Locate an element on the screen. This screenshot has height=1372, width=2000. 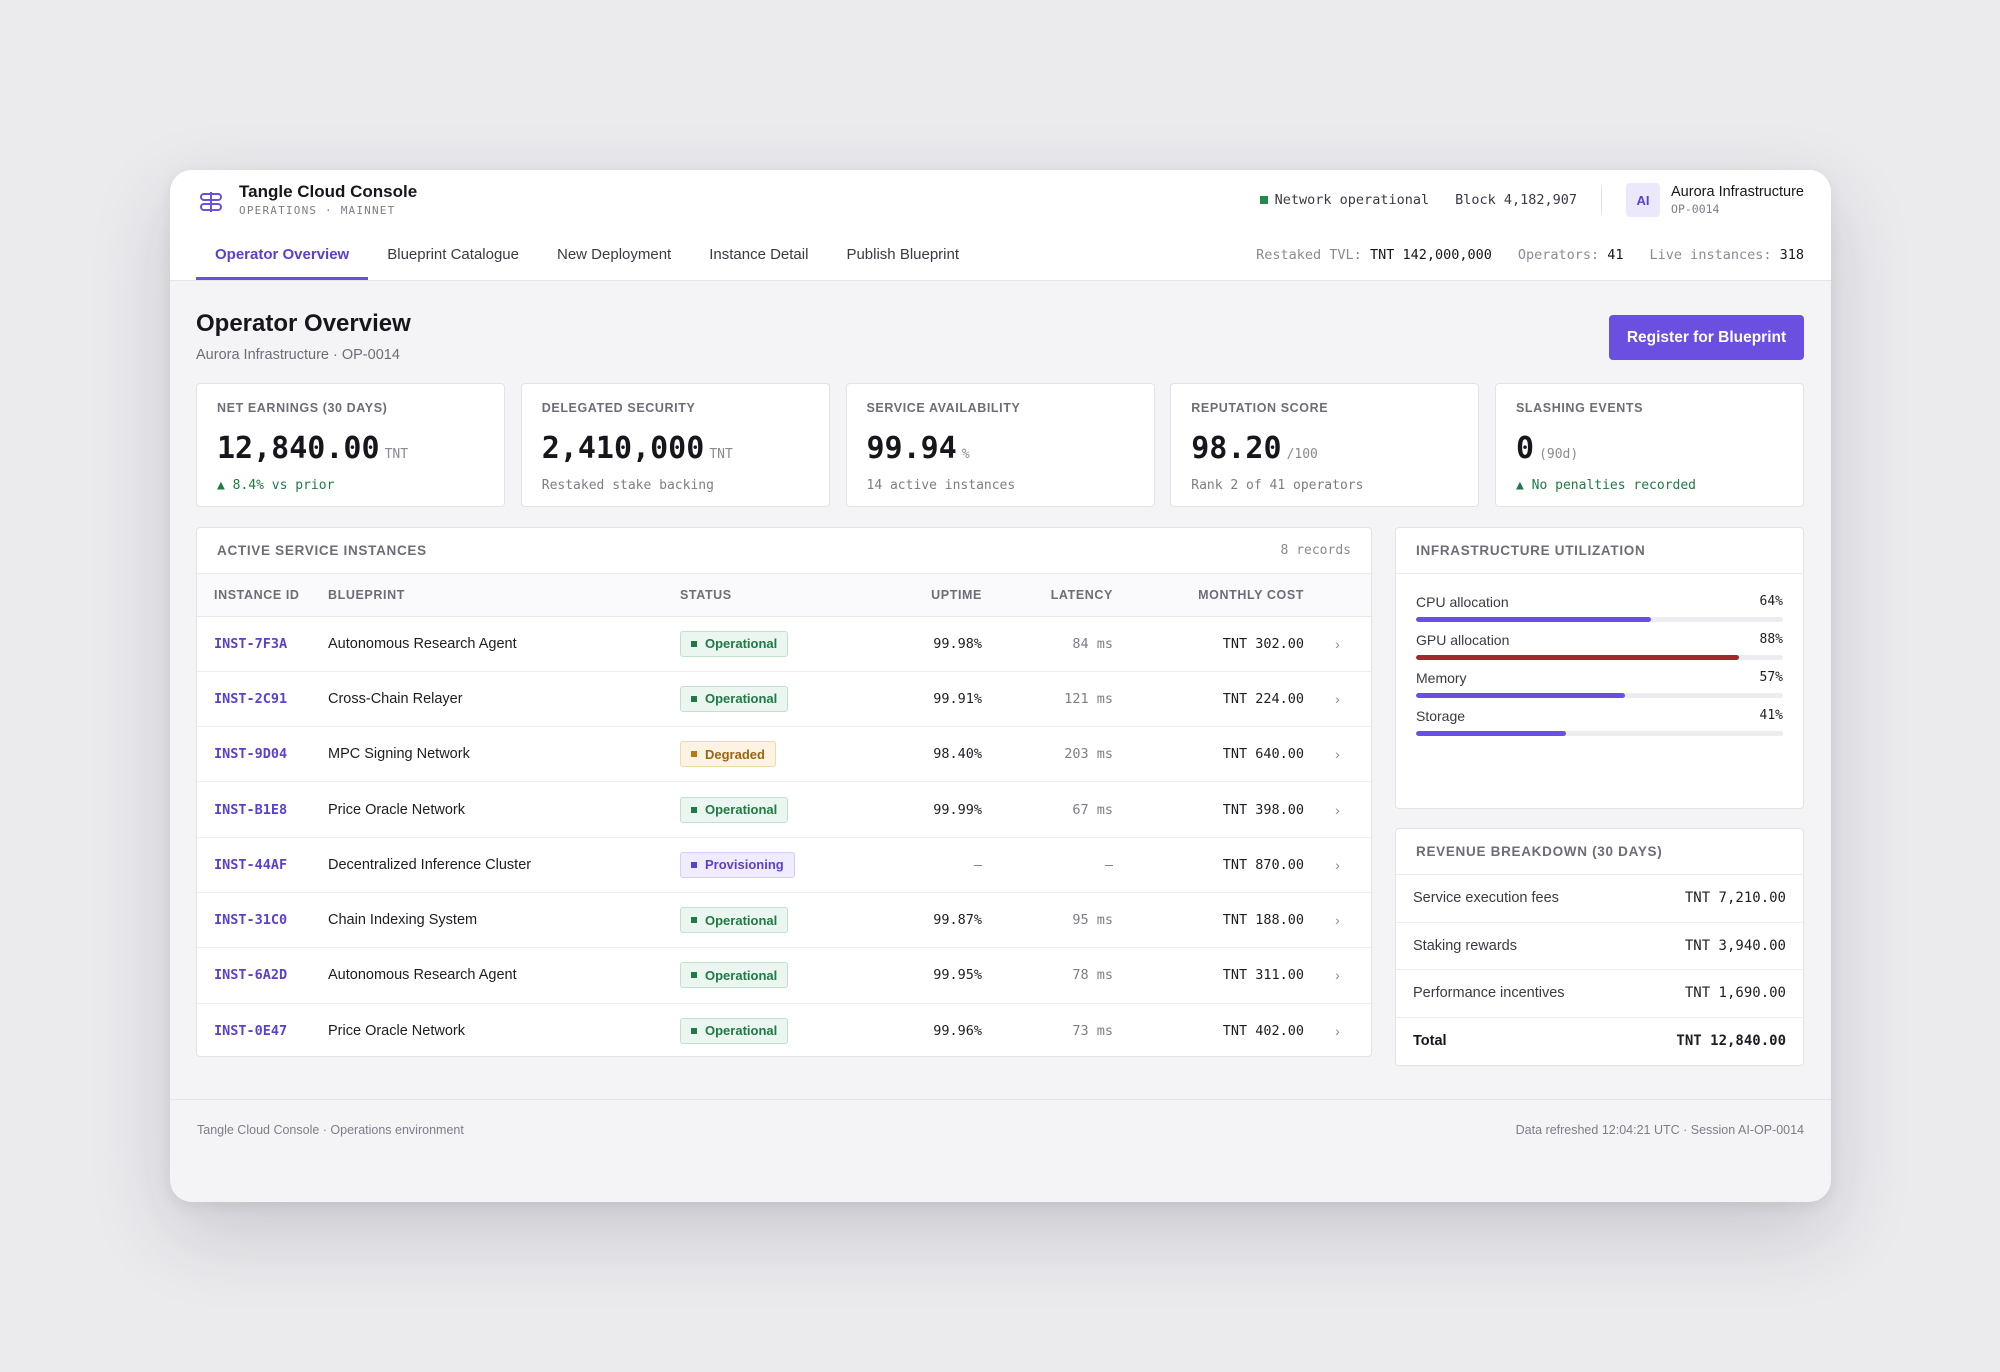
revenue-total-amount: TNT 12,840.00 is located at coordinates (1731, 1041).